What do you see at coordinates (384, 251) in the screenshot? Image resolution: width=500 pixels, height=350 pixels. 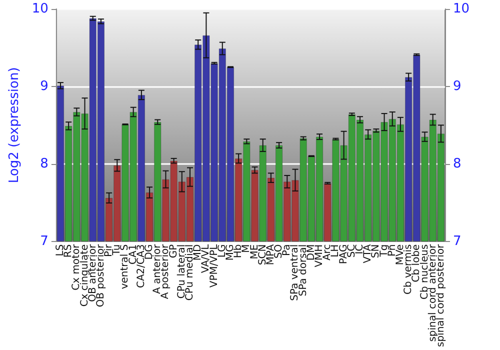 I see `x-tick-label: Tg` at bounding box center [384, 251].